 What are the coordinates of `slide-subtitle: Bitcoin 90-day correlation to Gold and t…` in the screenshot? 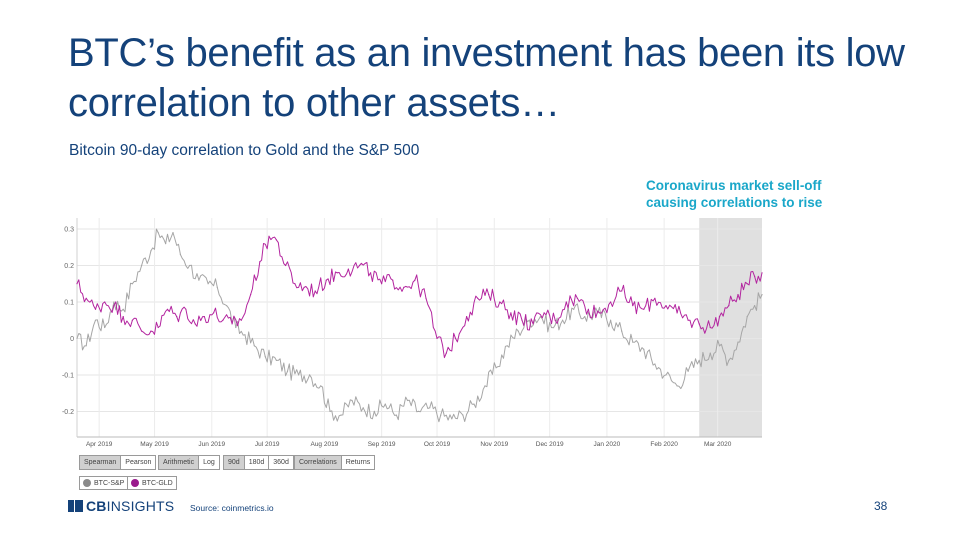 It's located at (244, 150).